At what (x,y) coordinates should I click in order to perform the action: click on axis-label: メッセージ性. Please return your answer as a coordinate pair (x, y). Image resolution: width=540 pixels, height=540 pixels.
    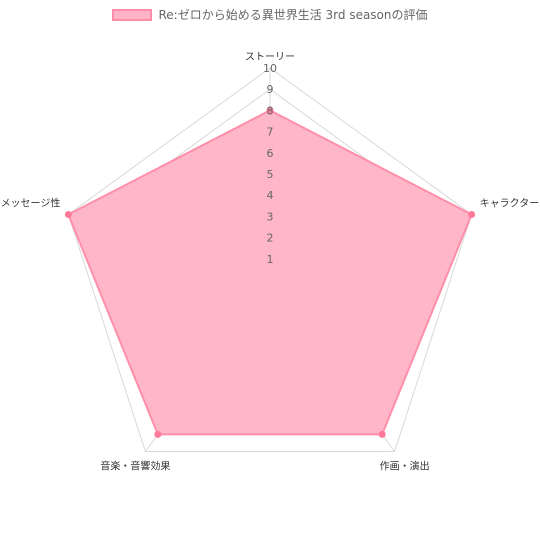
    Looking at the image, I should click on (31, 202).